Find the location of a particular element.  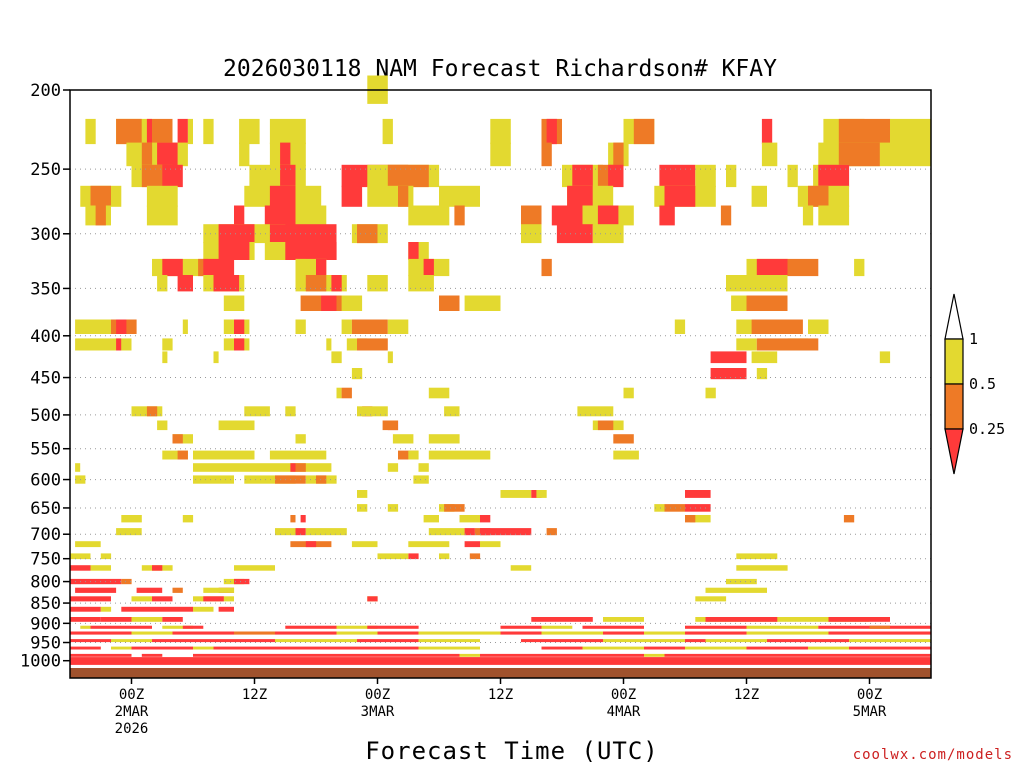

y-tick-label: 250 is located at coordinates (45, 170).